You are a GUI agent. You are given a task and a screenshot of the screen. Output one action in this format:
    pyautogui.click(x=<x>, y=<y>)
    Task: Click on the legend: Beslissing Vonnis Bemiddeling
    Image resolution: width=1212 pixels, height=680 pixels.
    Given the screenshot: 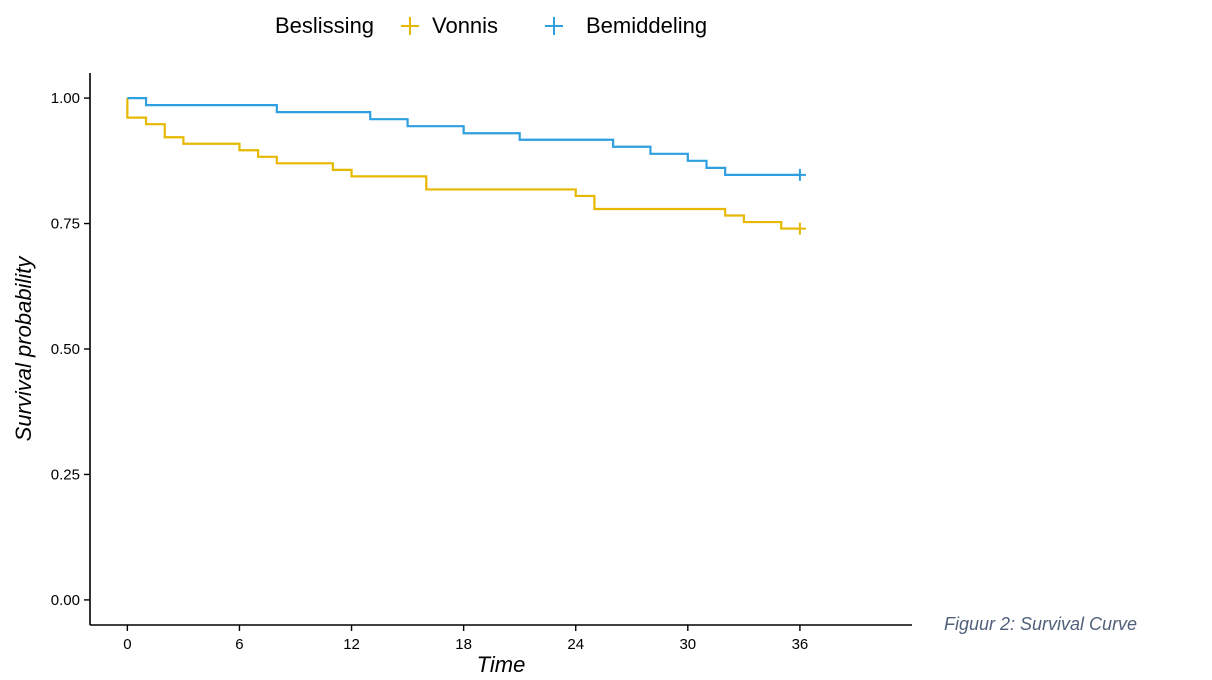 What is the action you would take?
    pyautogui.click(x=491, y=25)
    